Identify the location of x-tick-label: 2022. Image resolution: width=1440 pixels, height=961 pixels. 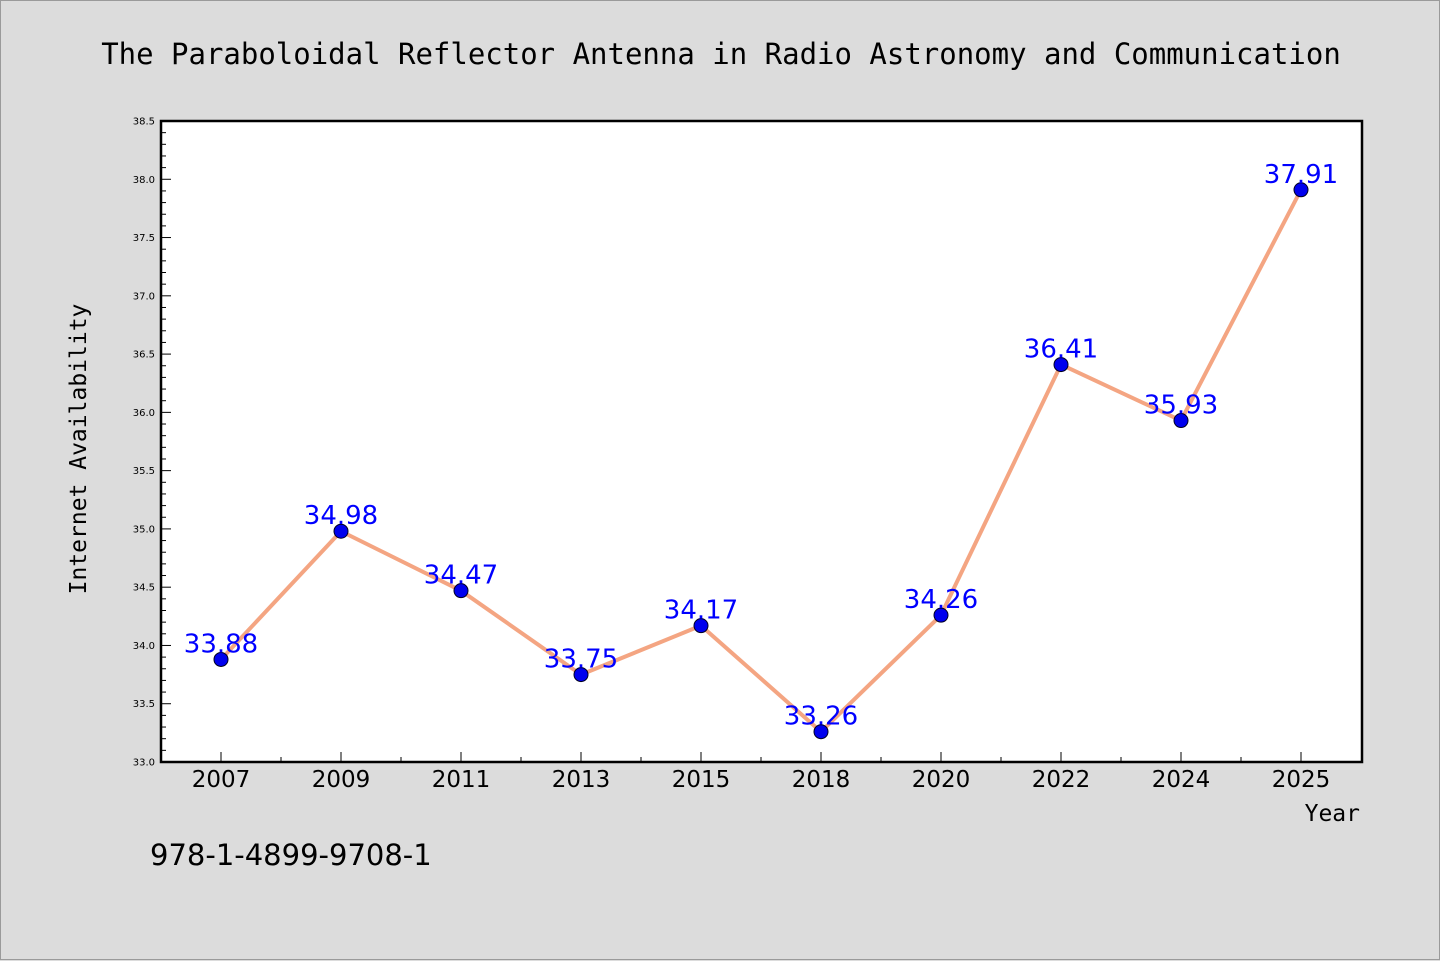
(1061, 780).